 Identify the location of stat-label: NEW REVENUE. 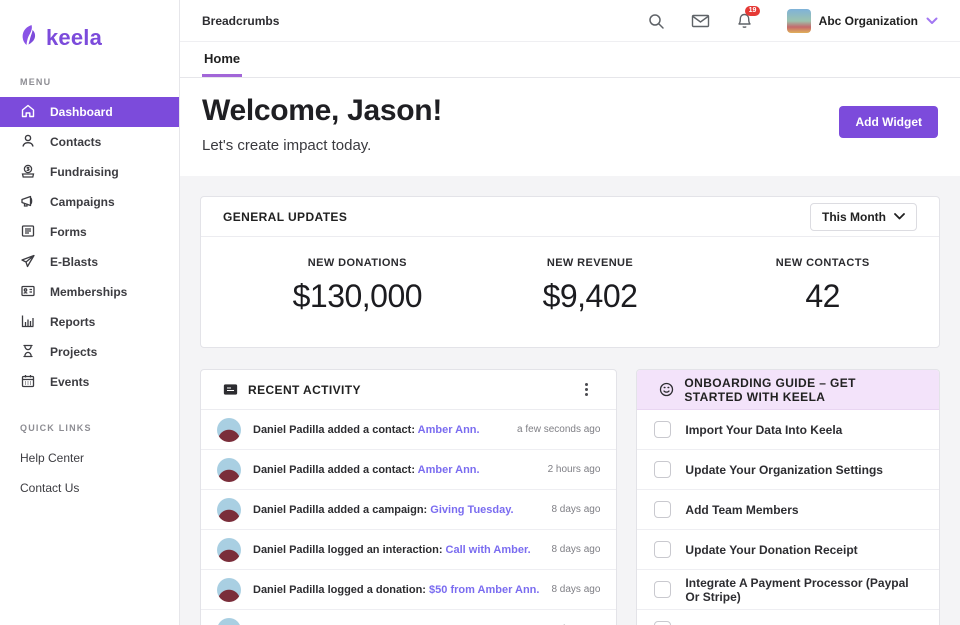
(590, 263).